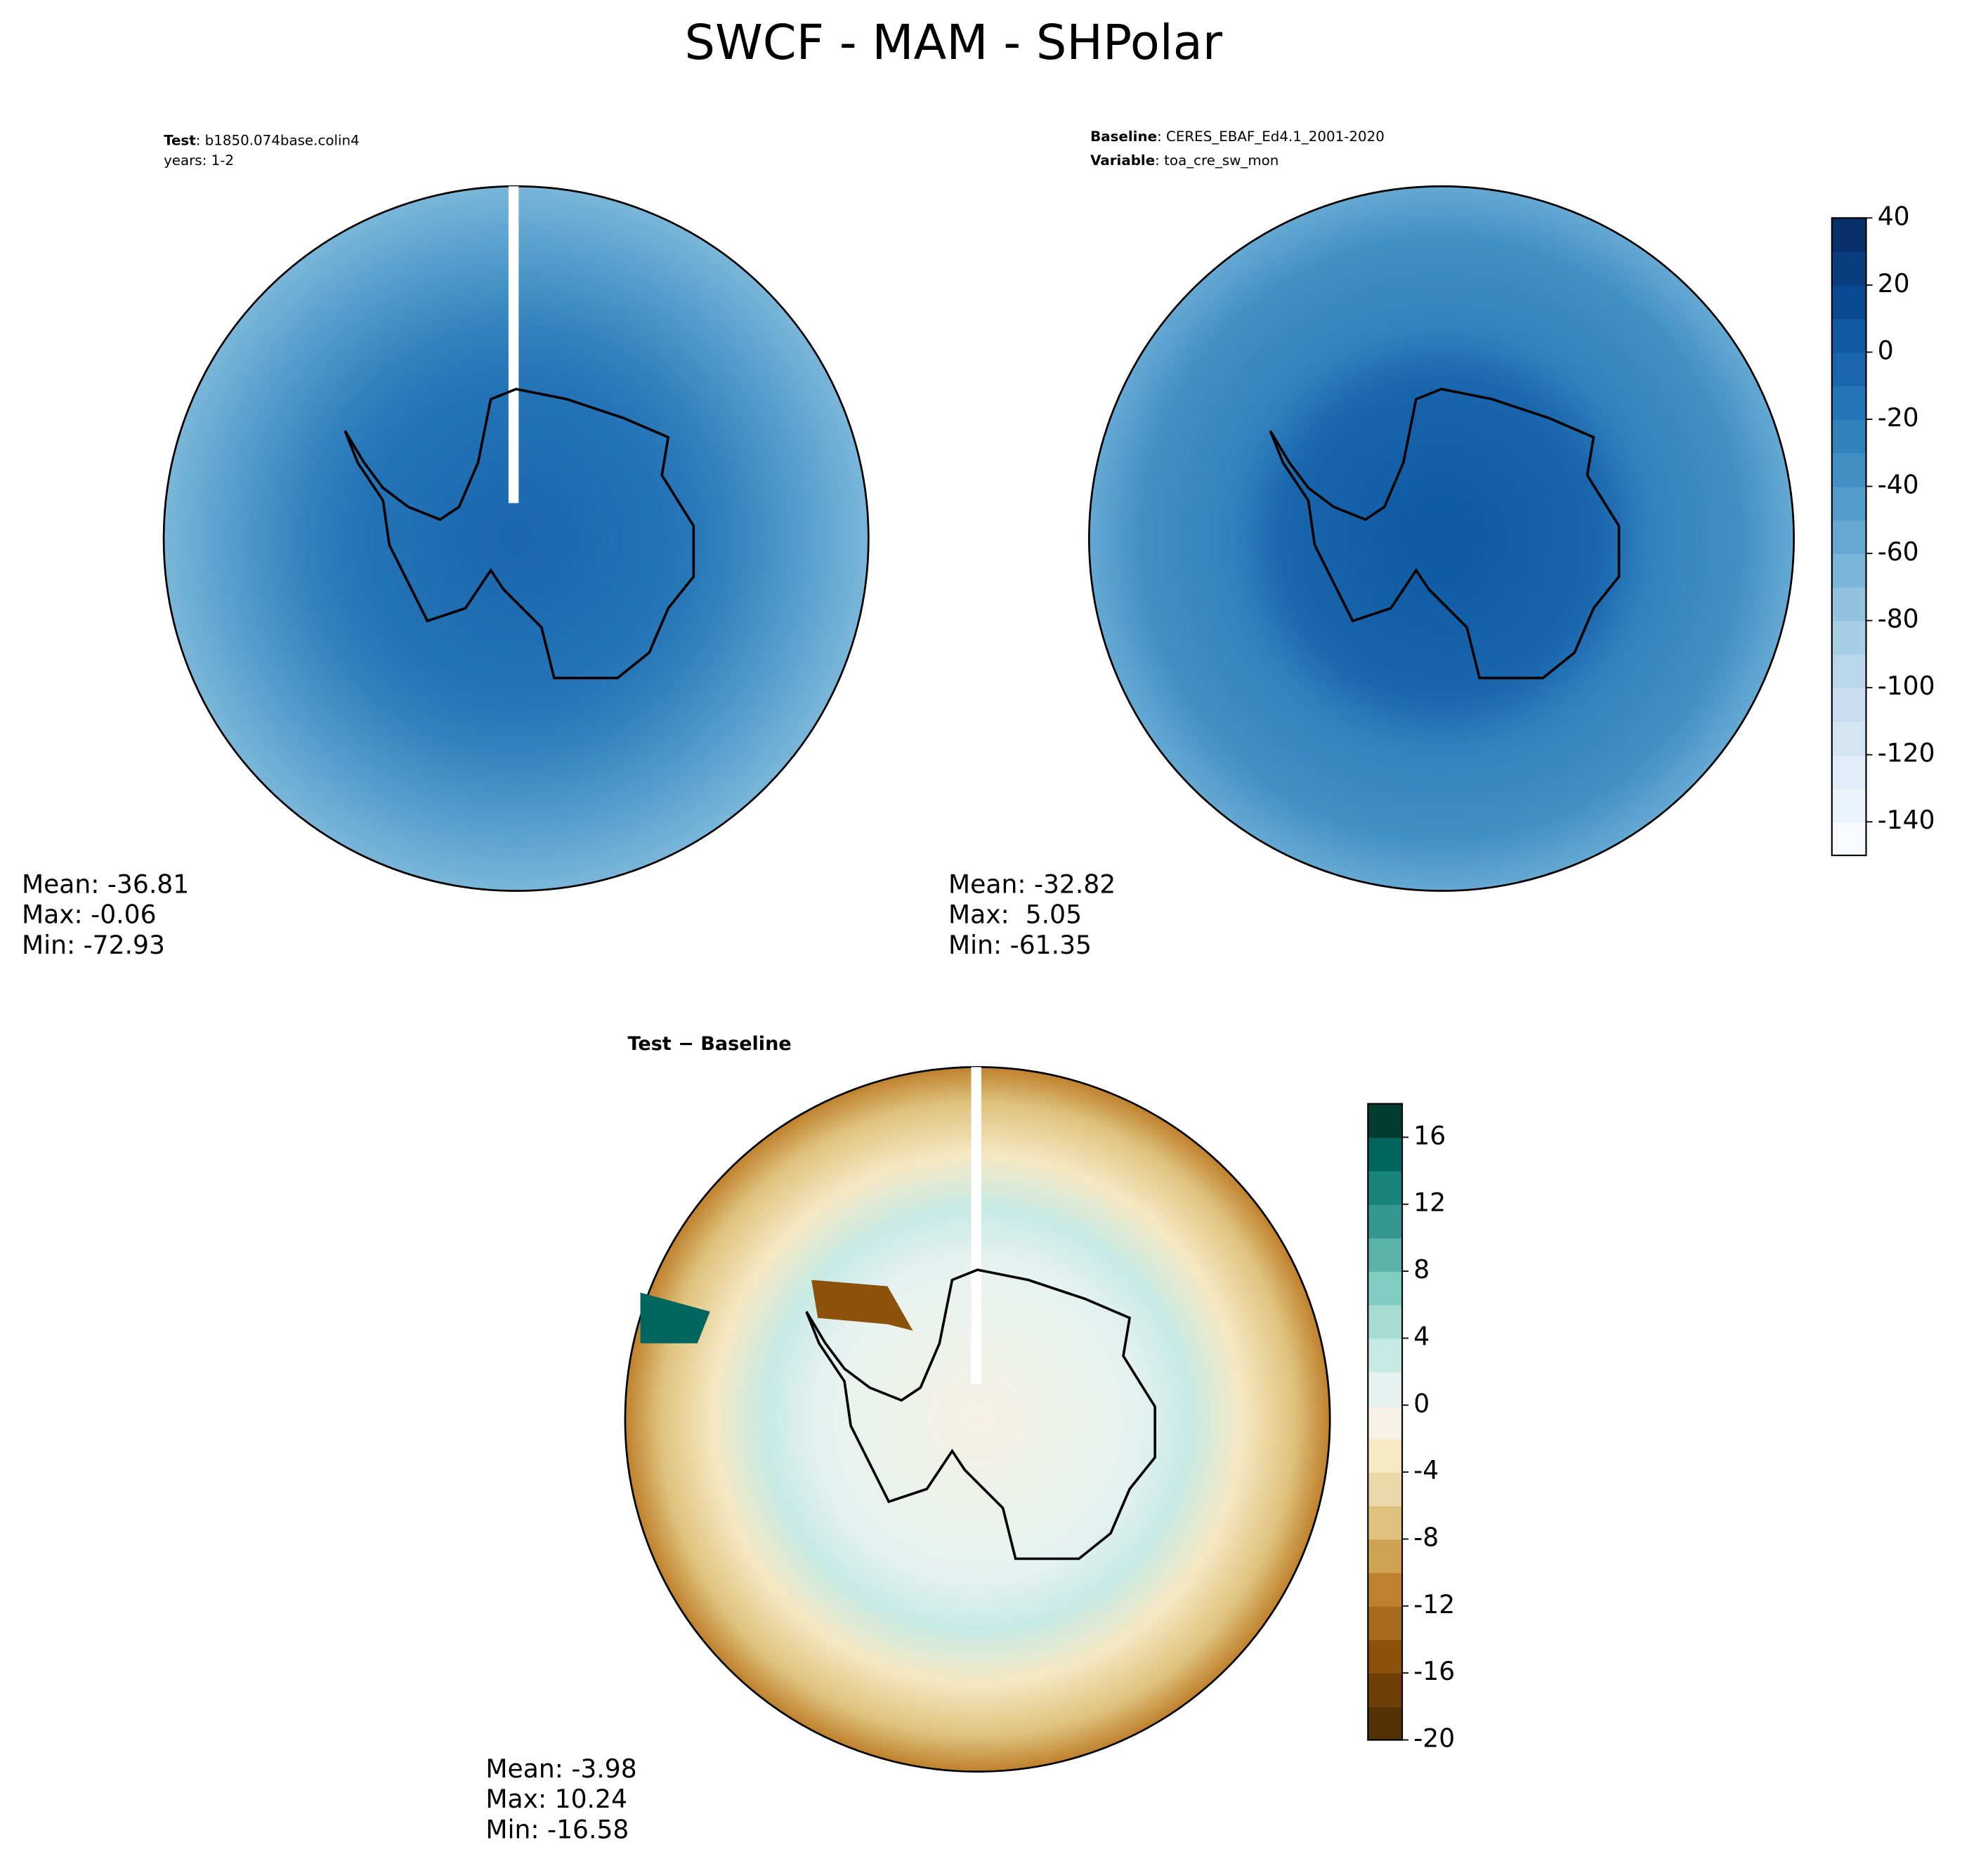 The width and height of the screenshot is (1988, 1873). Describe the element at coordinates (1217, 160) in the screenshot. I see `header-text: : toa_cre_sw_mon` at that location.